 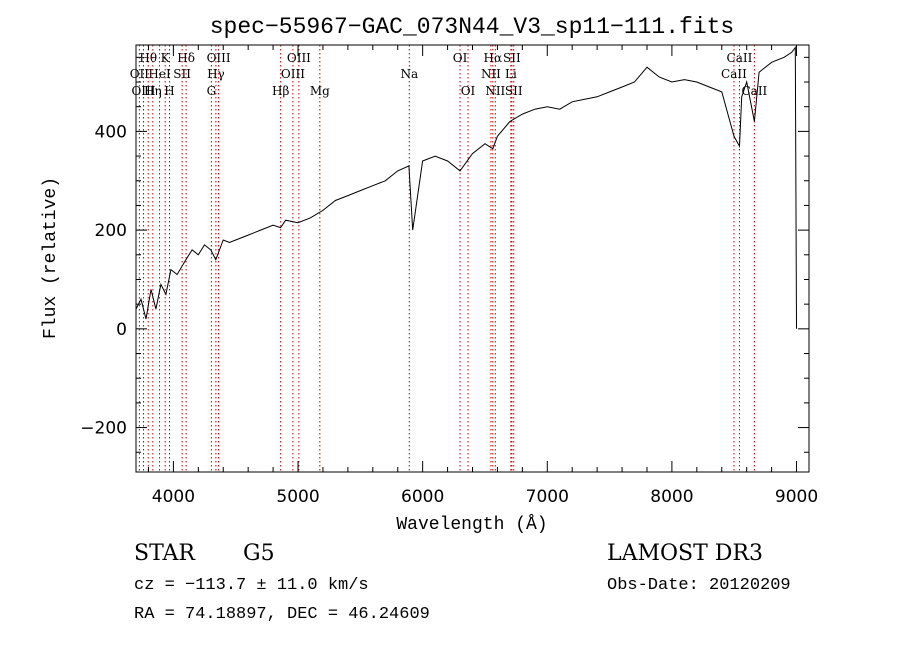 What do you see at coordinates (671, 497) in the screenshot?
I see `x-tick-label: 8000` at bounding box center [671, 497].